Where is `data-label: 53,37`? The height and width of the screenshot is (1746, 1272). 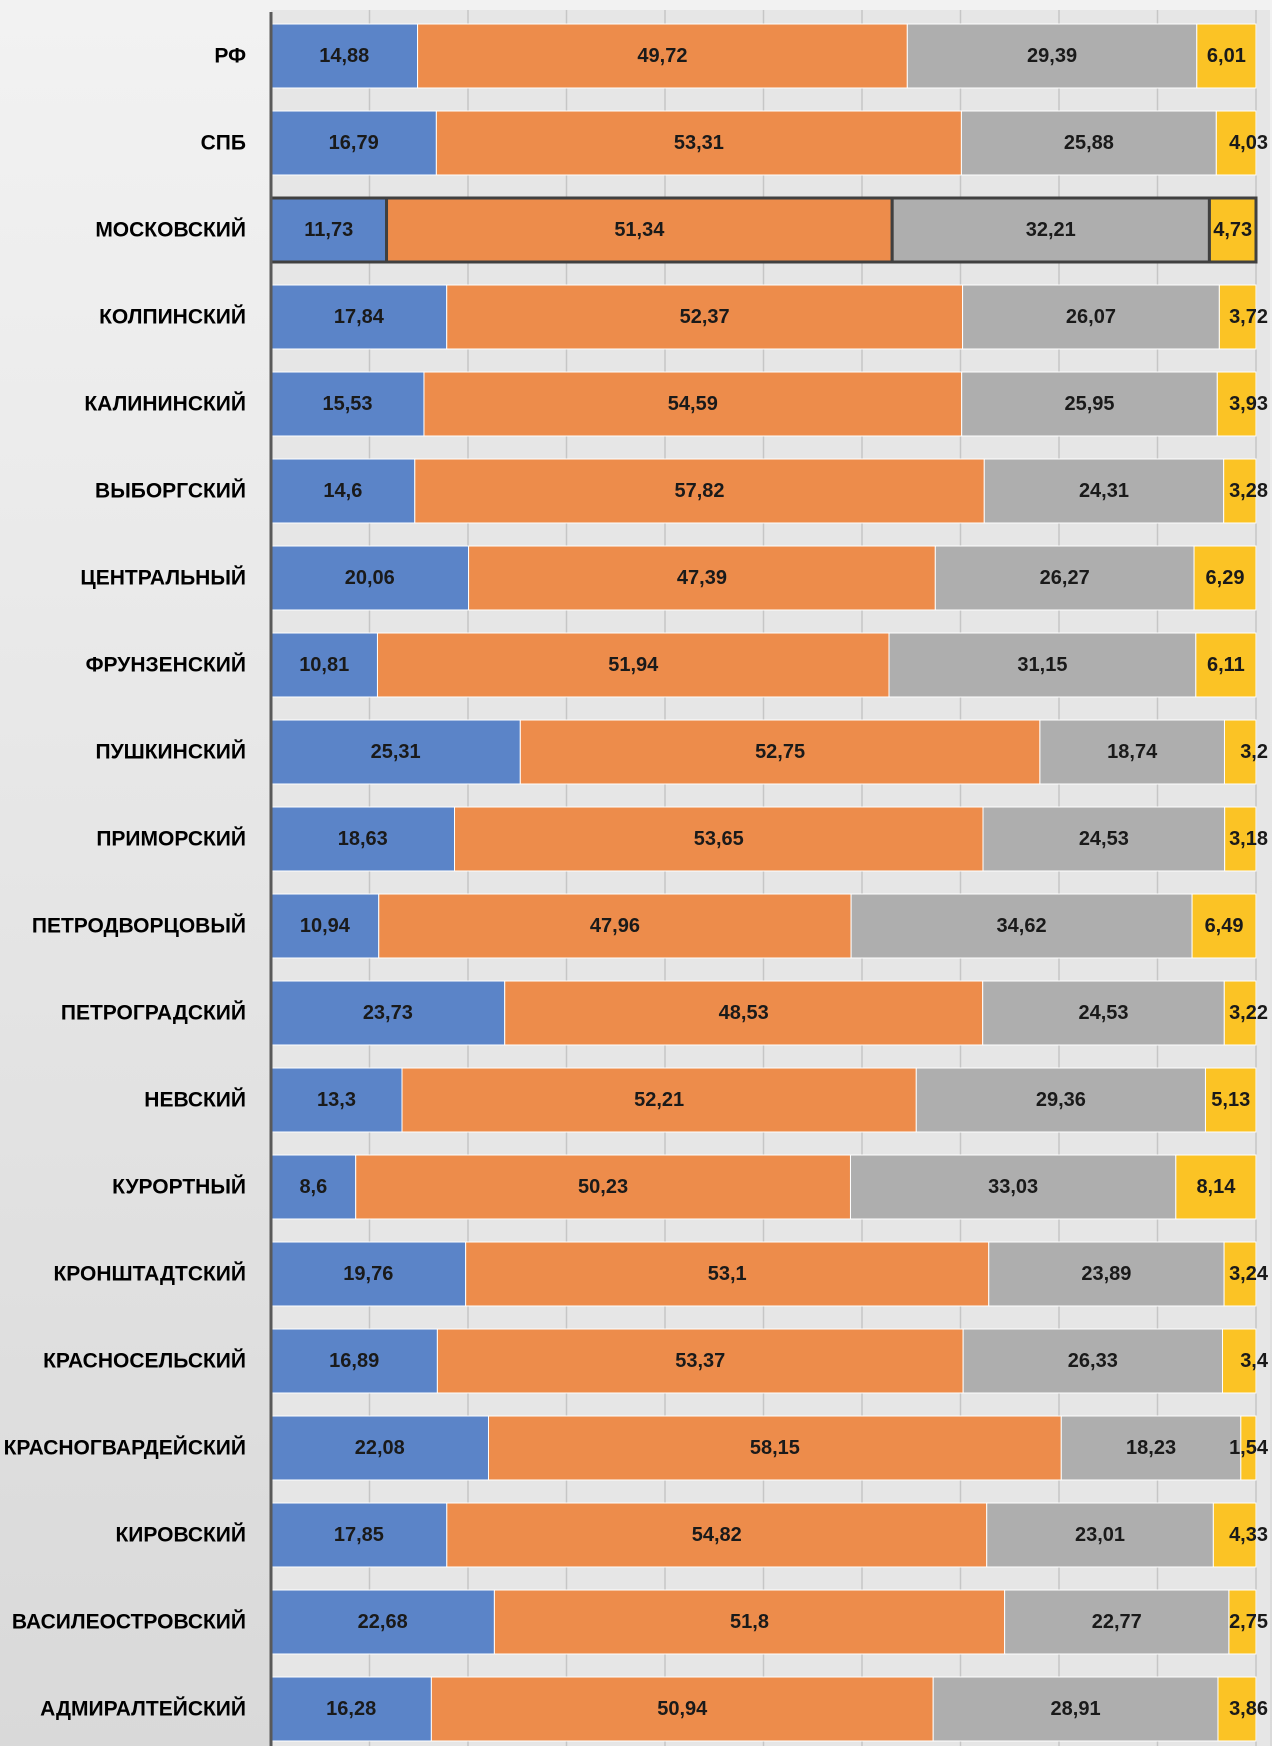
data-label: 53,37 is located at coordinates (700, 1361).